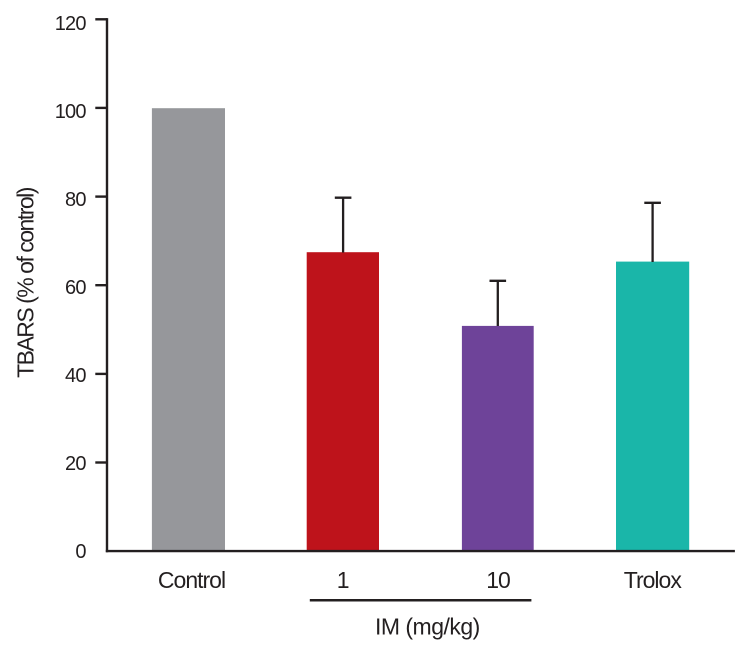 The height and width of the screenshot is (650, 745). What do you see at coordinates (71, 112) in the screenshot?
I see `svg-text: 100` at bounding box center [71, 112].